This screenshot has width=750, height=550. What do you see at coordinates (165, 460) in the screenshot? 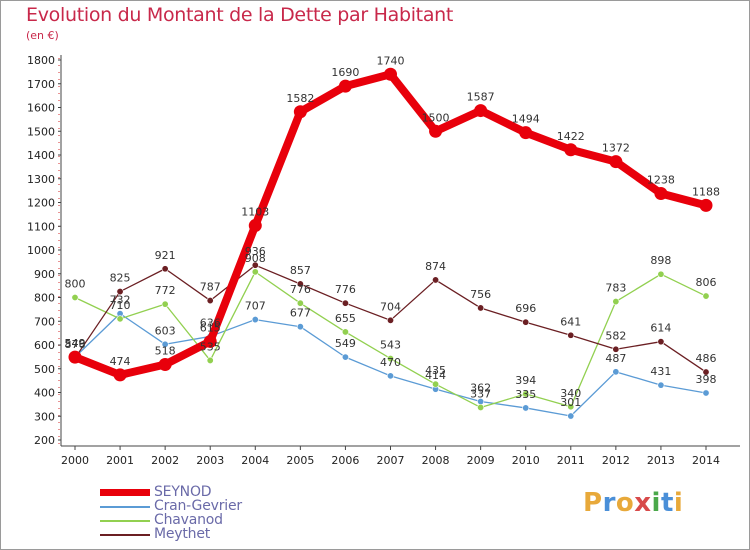
I see `x-tick-label: 2002` at bounding box center [165, 460].